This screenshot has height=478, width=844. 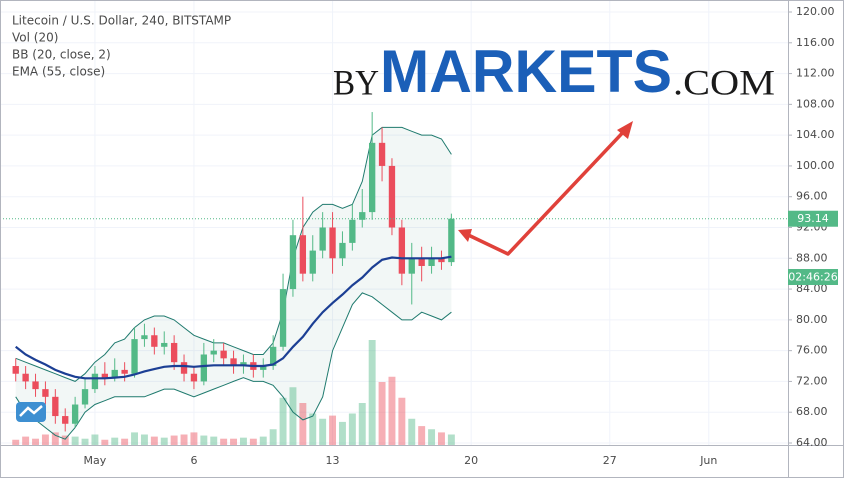 What do you see at coordinates (35, 38) in the screenshot?
I see `header-indicator: Vol (20)` at bounding box center [35, 38].